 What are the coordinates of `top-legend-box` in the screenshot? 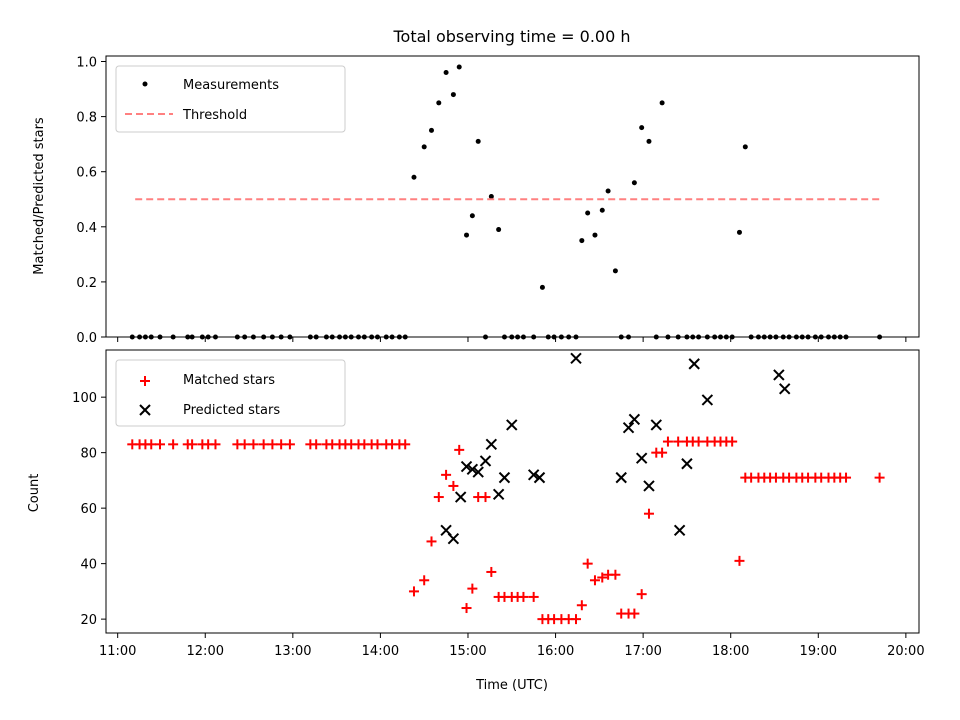 It's located at (230, 99).